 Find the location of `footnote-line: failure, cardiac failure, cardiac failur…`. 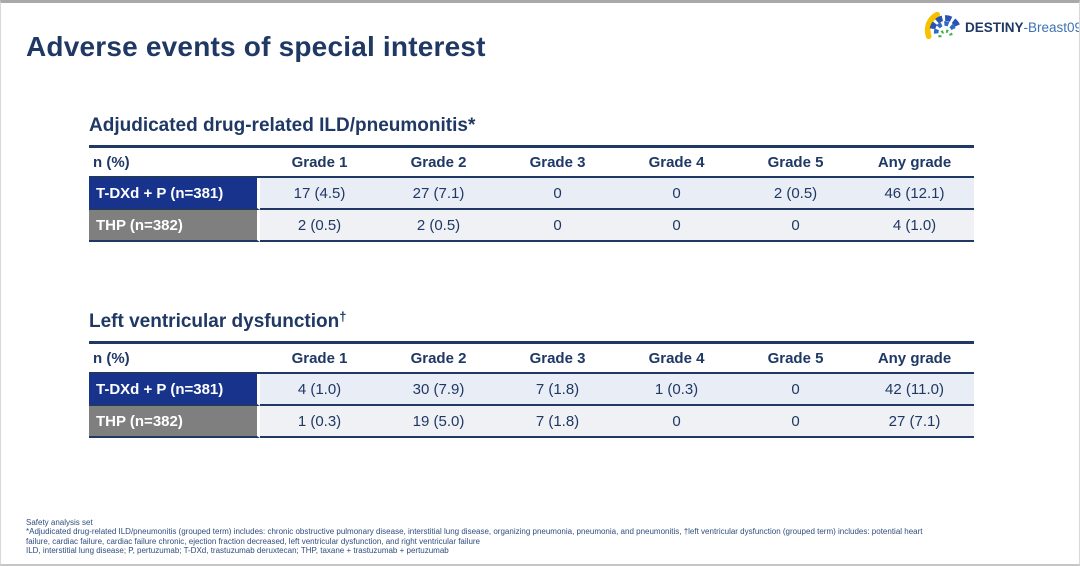

footnote-line: failure, cardiac failure, cardiac failur… is located at coordinates (253, 541).